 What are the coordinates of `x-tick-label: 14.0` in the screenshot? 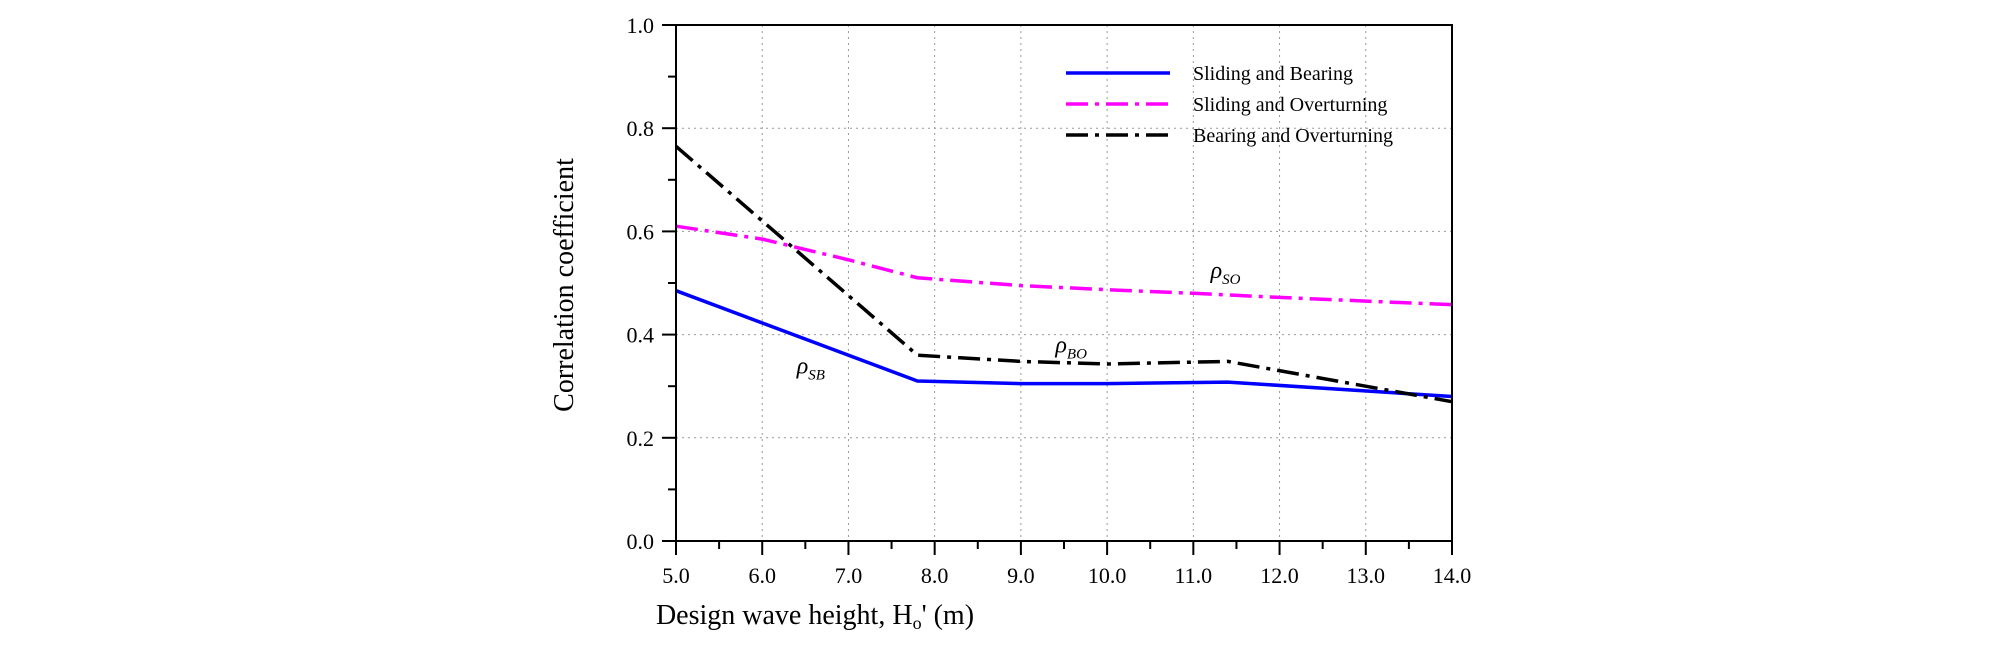 It's located at (1452, 575).